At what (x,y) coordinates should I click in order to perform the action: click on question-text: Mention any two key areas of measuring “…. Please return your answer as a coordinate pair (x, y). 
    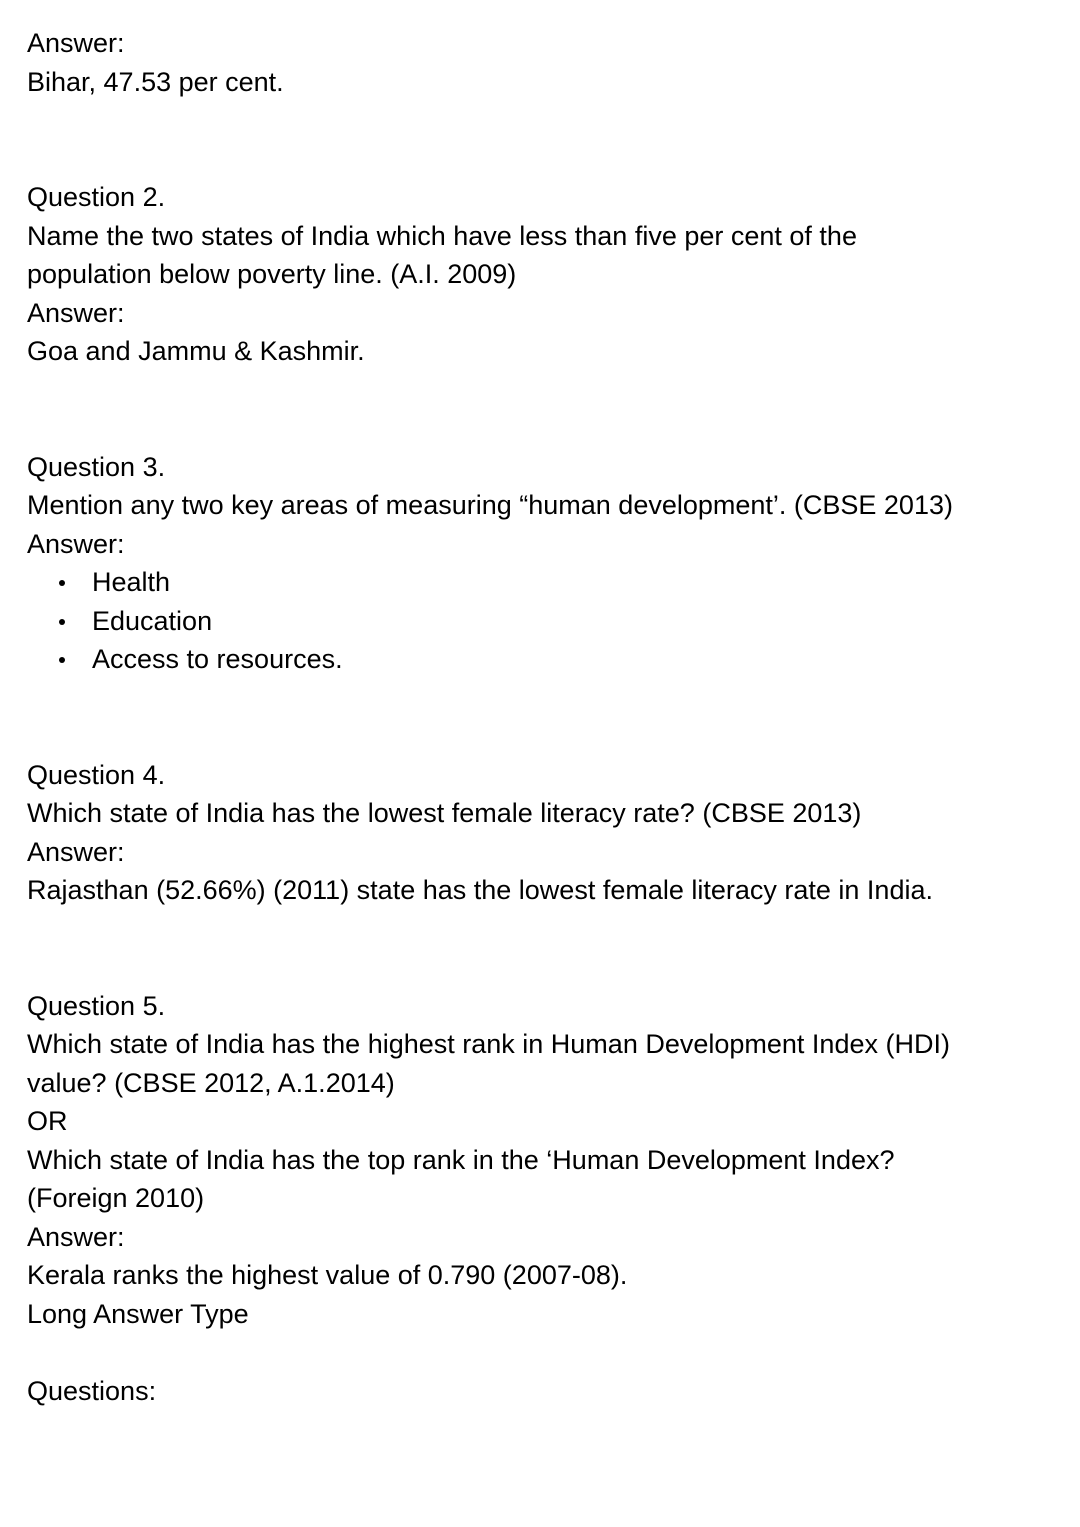
    Looking at the image, I should click on (490, 505).